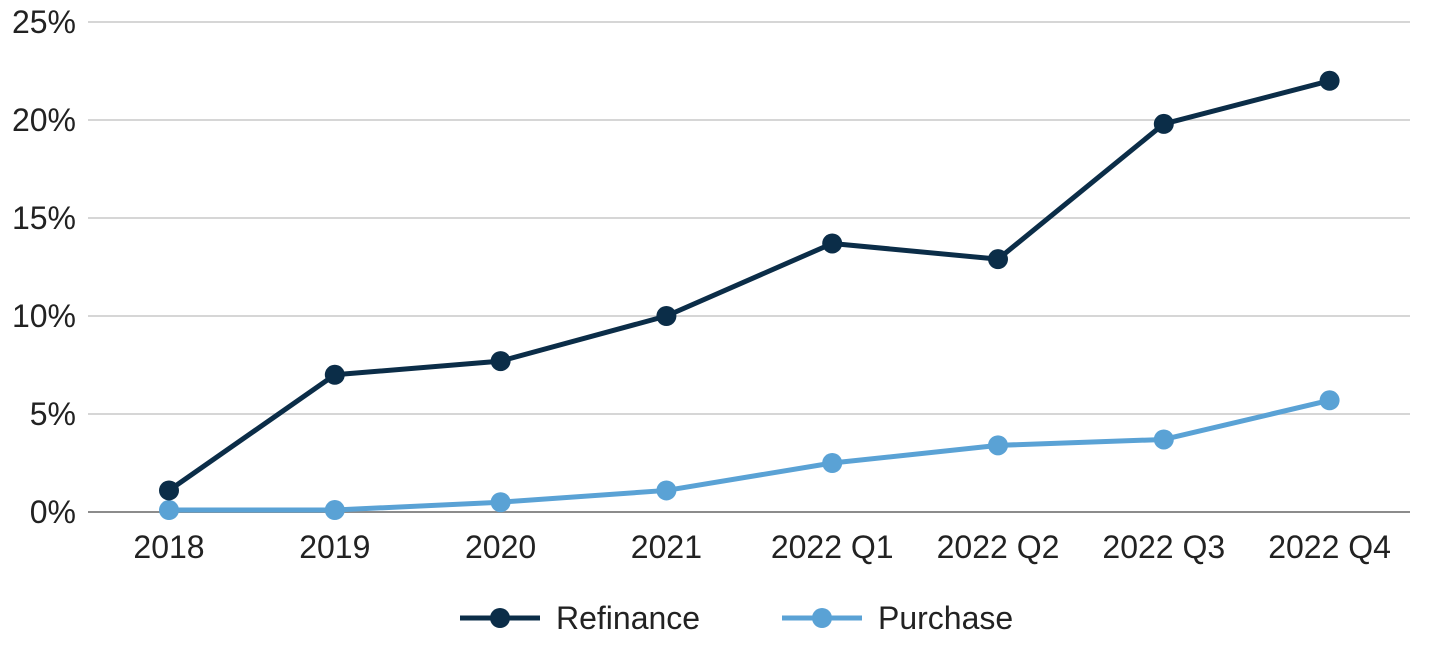 Image resolution: width=1430 pixels, height=653 pixels. I want to click on y-tick-label: 25%, so click(44, 22).